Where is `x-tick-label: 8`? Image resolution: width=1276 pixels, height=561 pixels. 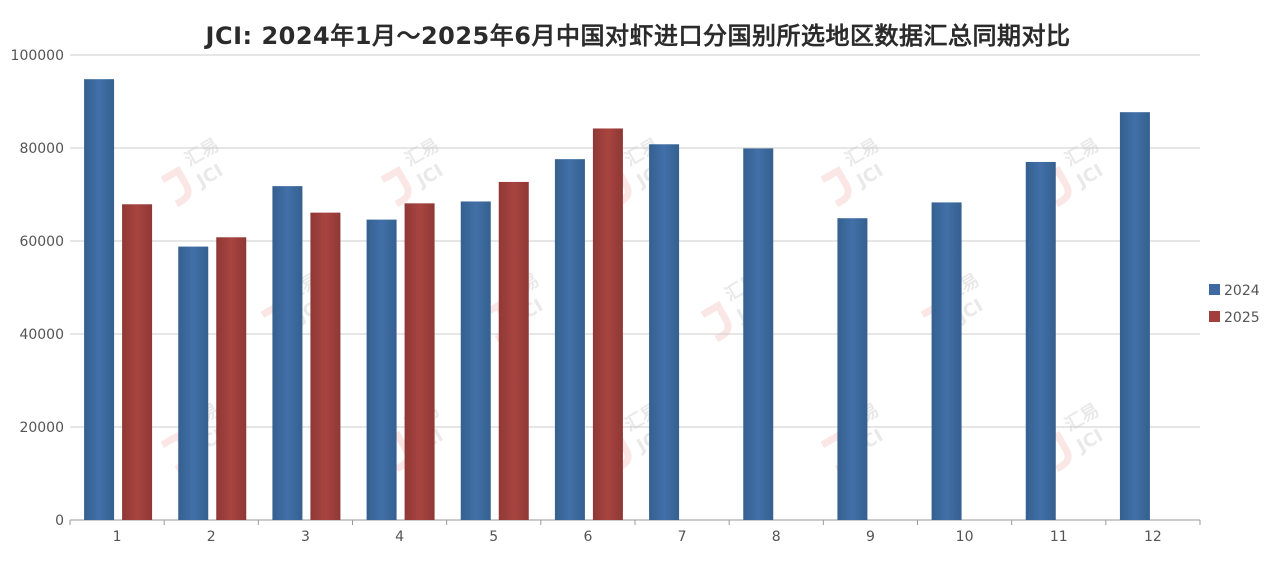 x-tick-label: 8 is located at coordinates (776, 537).